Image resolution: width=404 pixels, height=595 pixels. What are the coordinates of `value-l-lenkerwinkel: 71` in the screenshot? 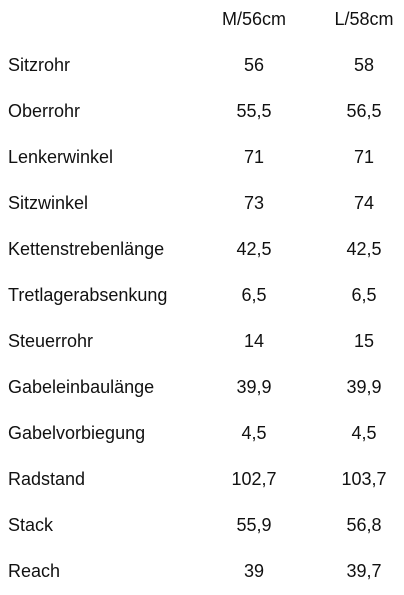 It's located at (364, 157).